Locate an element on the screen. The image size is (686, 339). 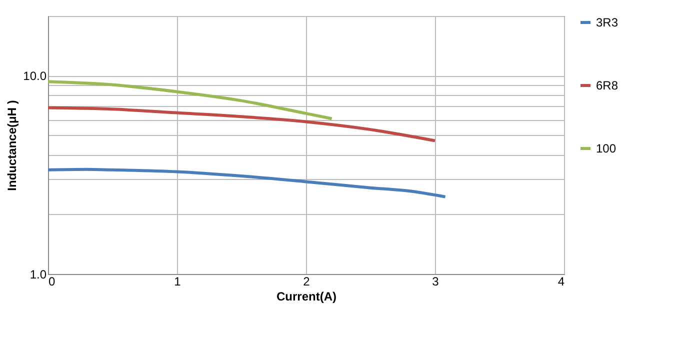
y-tick-label: 10.0 is located at coordinates (35, 76).